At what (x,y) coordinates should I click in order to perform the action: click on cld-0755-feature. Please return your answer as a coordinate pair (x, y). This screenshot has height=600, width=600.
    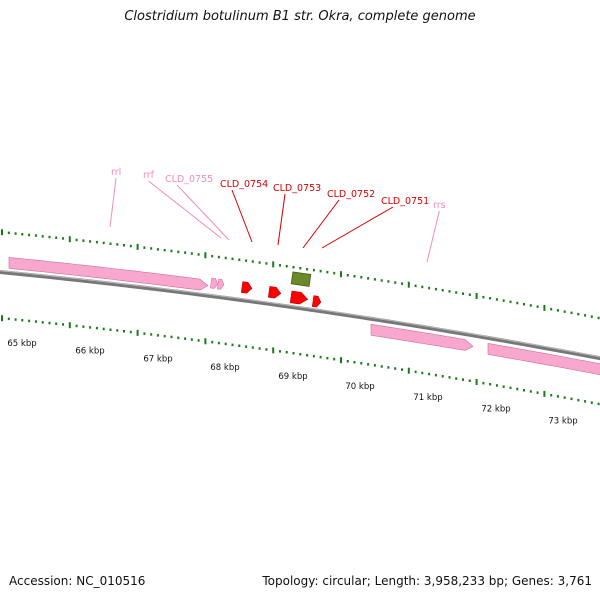
    Looking at the image, I should click on (221, 284).